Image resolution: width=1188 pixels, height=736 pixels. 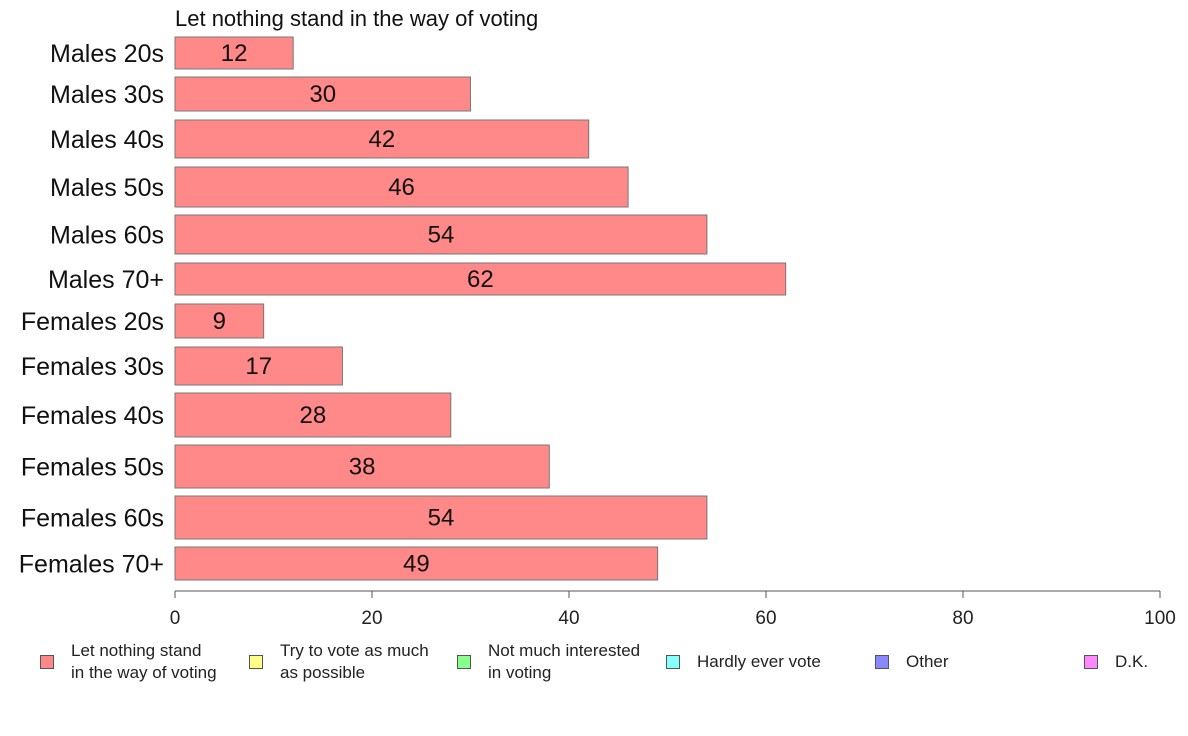 I want to click on legend-label: Not much interested in voting, so click(x=564, y=661).